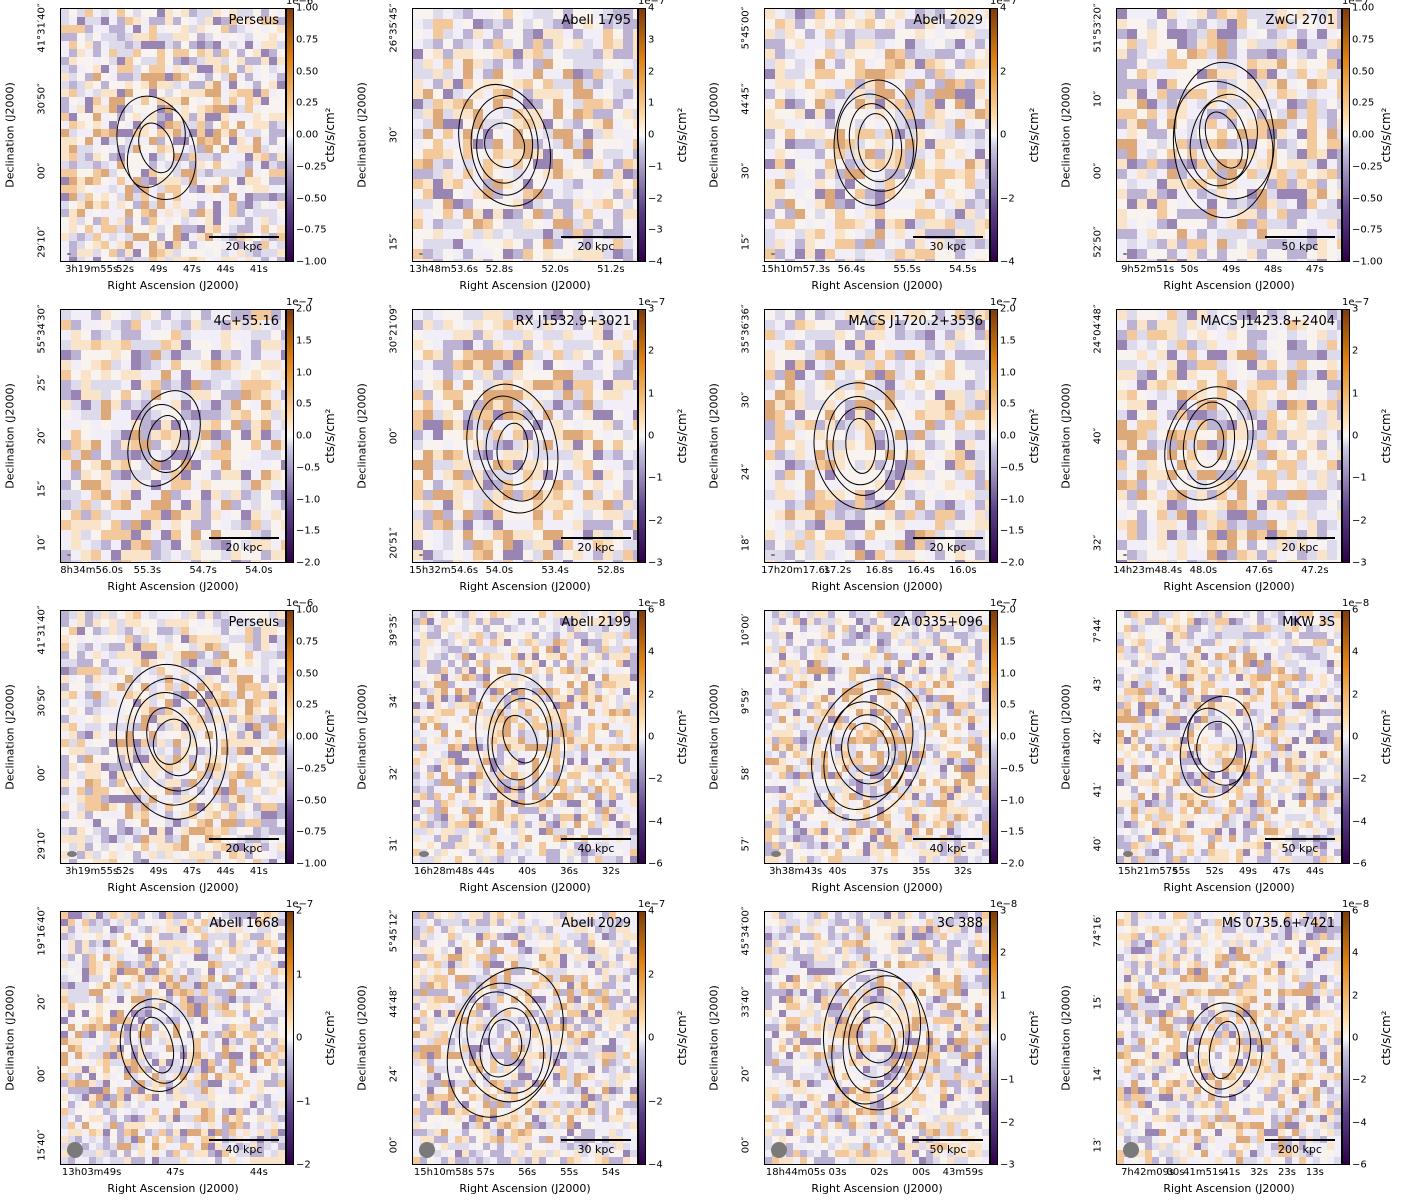 The height and width of the screenshot is (1204, 1408). Describe the element at coordinates (244, 923) in the screenshot. I see `panel-title: Abell 1668` at that location.